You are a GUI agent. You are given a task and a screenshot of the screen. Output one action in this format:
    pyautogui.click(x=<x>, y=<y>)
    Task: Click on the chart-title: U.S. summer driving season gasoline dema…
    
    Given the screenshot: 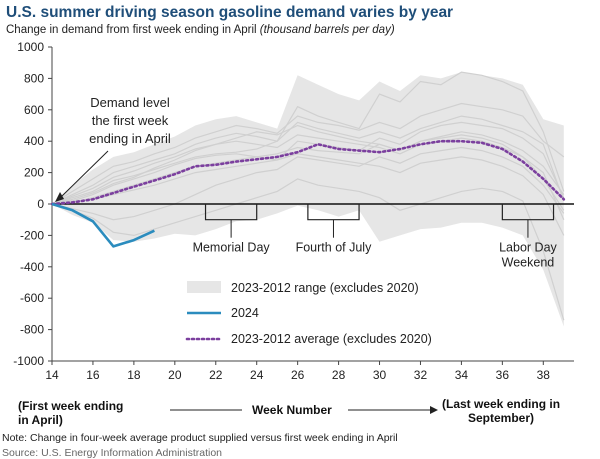 What is the action you would take?
    pyautogui.click(x=230, y=12)
    